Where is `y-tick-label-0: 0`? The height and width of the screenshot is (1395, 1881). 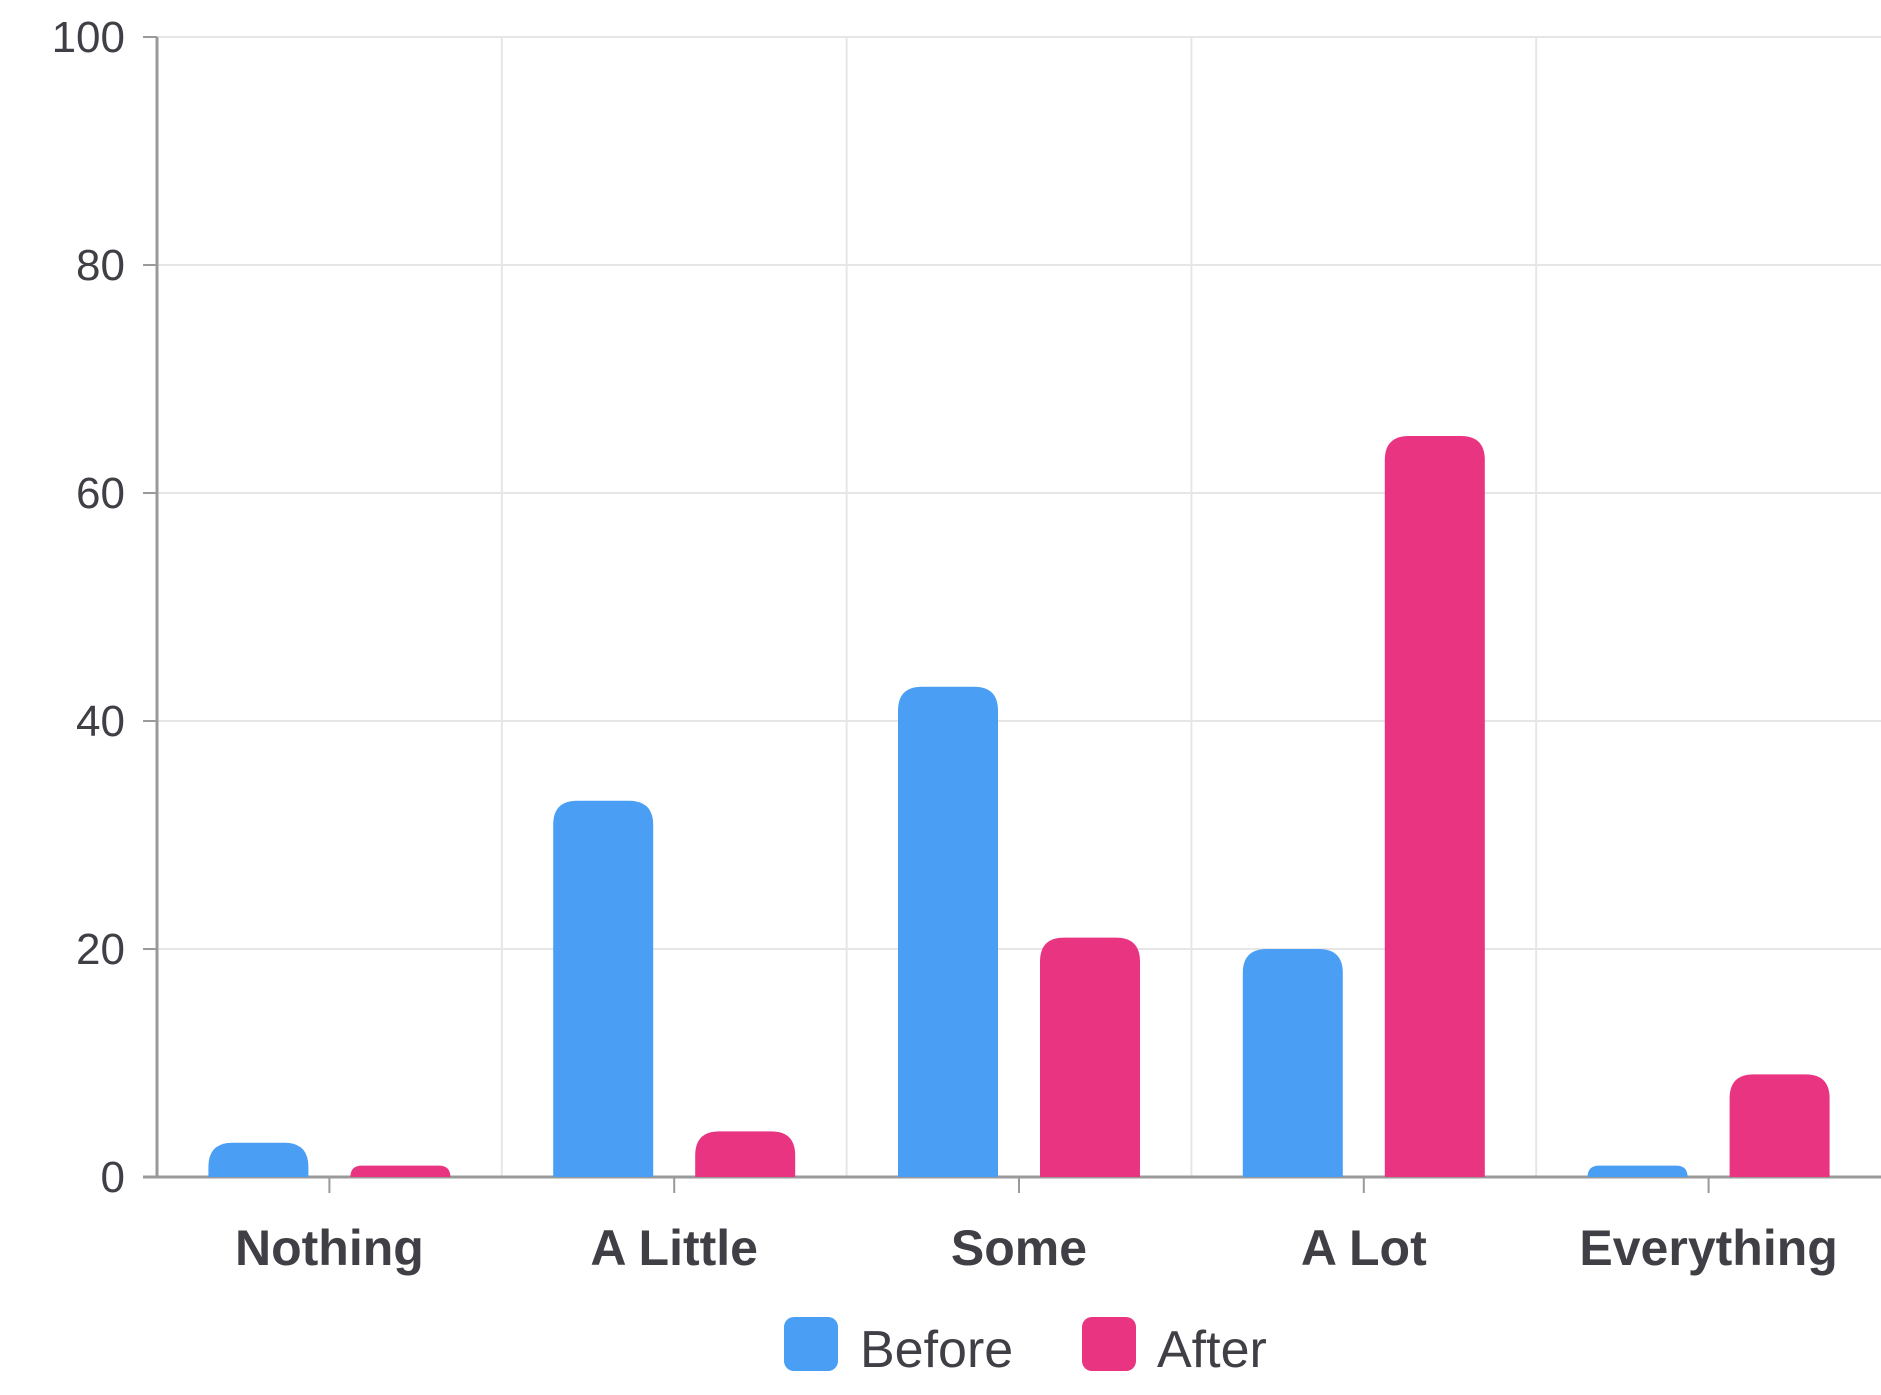 y-tick-label-0: 0 is located at coordinates (113, 1177).